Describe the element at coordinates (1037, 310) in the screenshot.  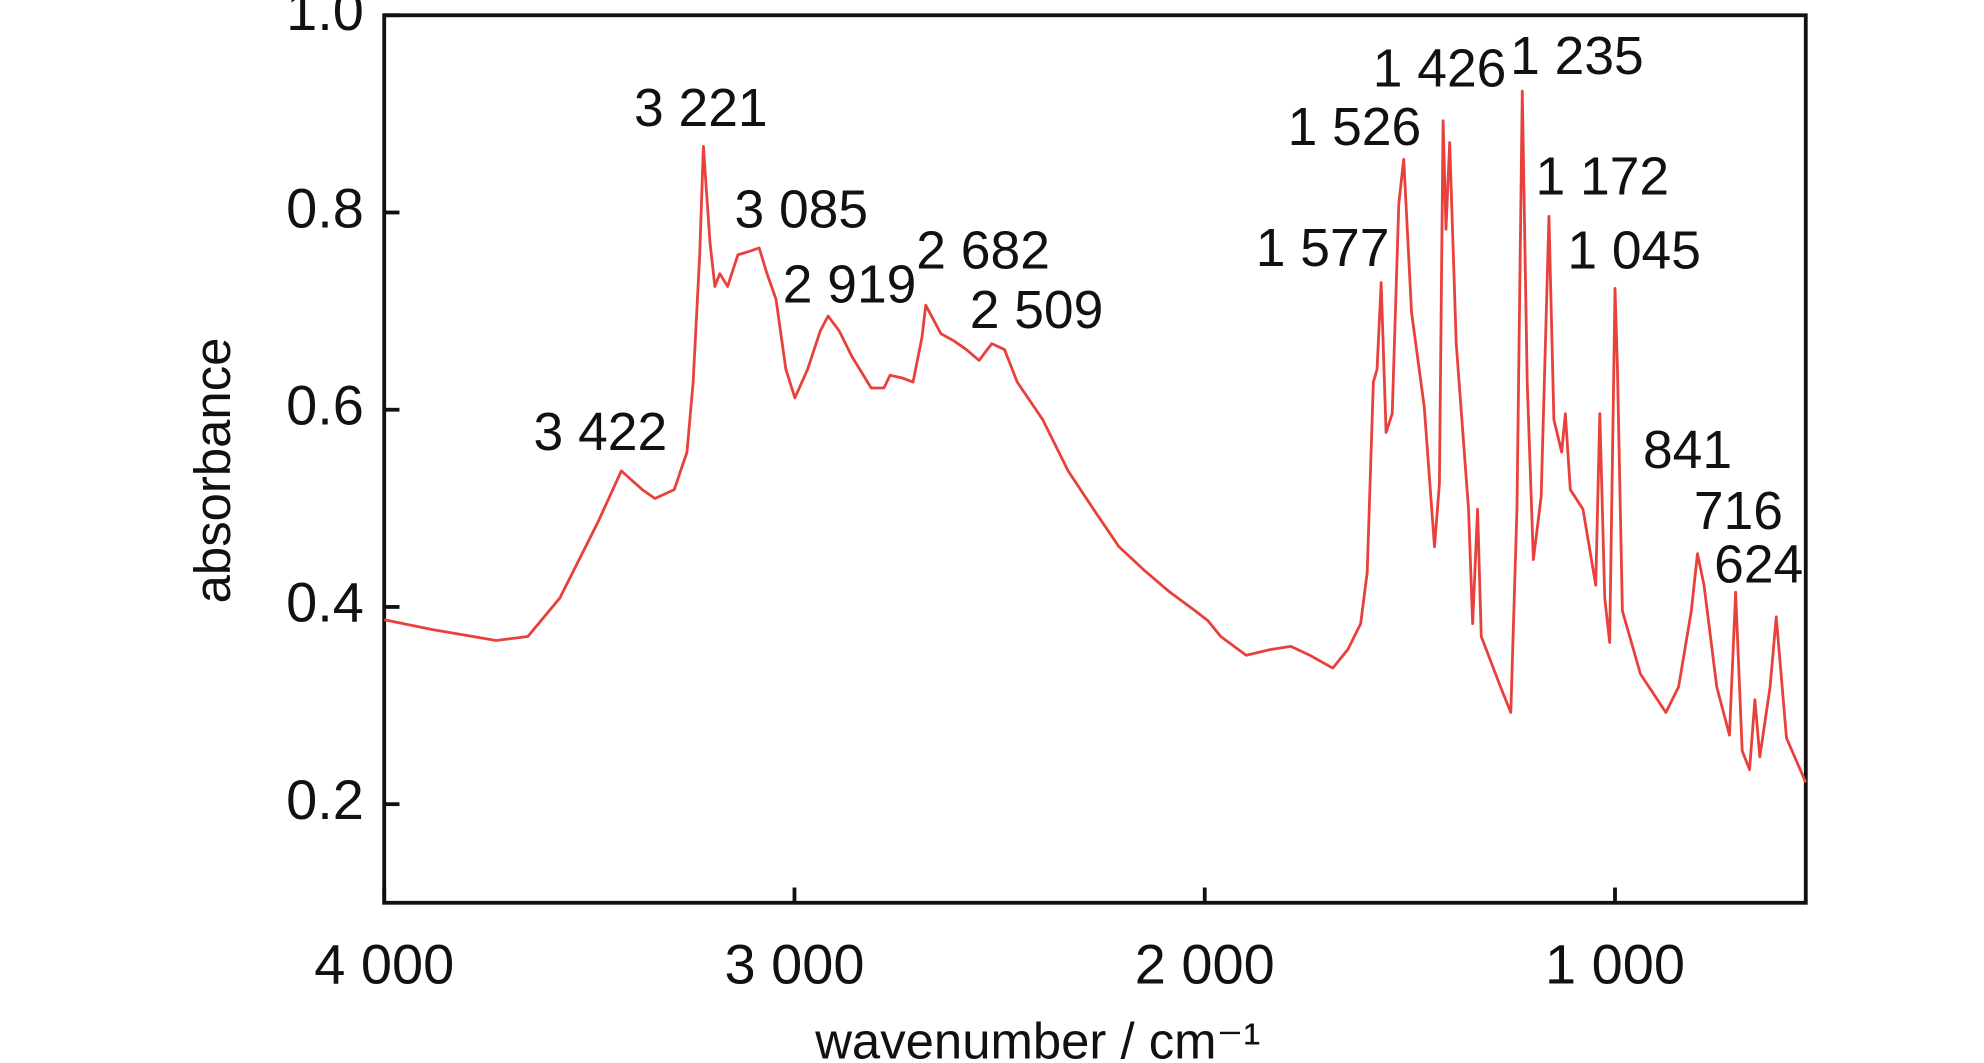
I see `peak-label: 2 509` at that location.